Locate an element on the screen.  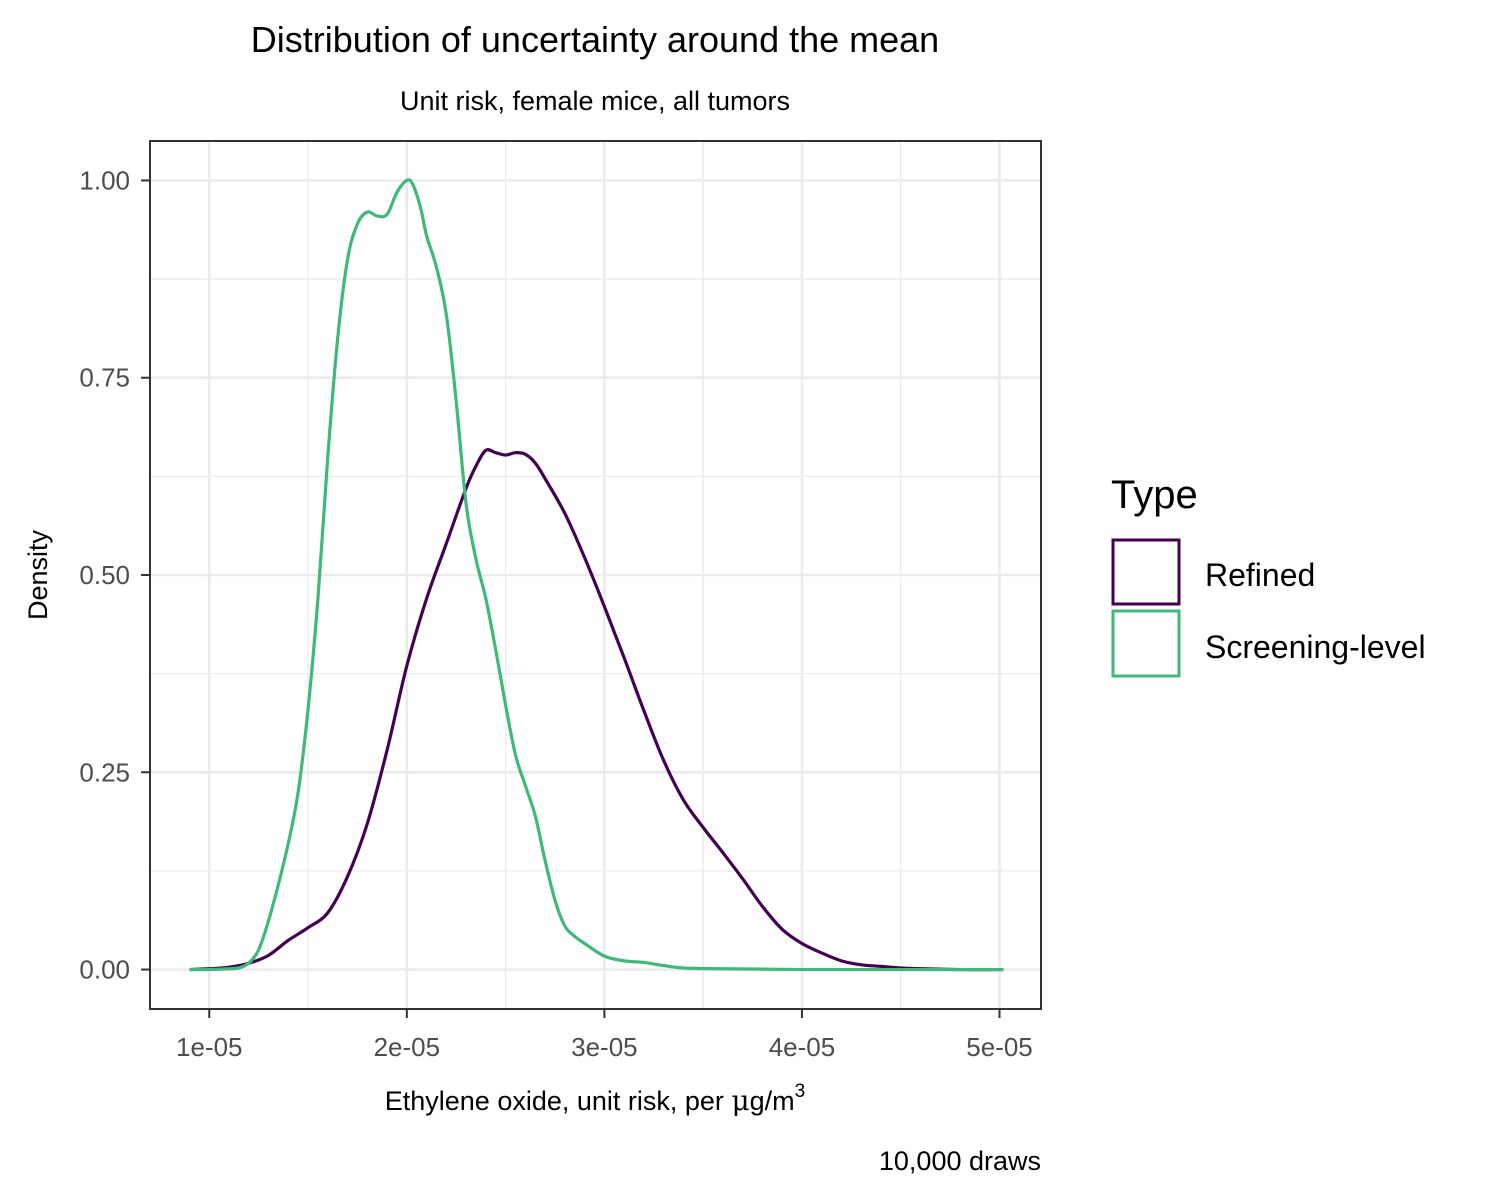
legend-label-screening-level: Screening-level is located at coordinates (1315, 647).